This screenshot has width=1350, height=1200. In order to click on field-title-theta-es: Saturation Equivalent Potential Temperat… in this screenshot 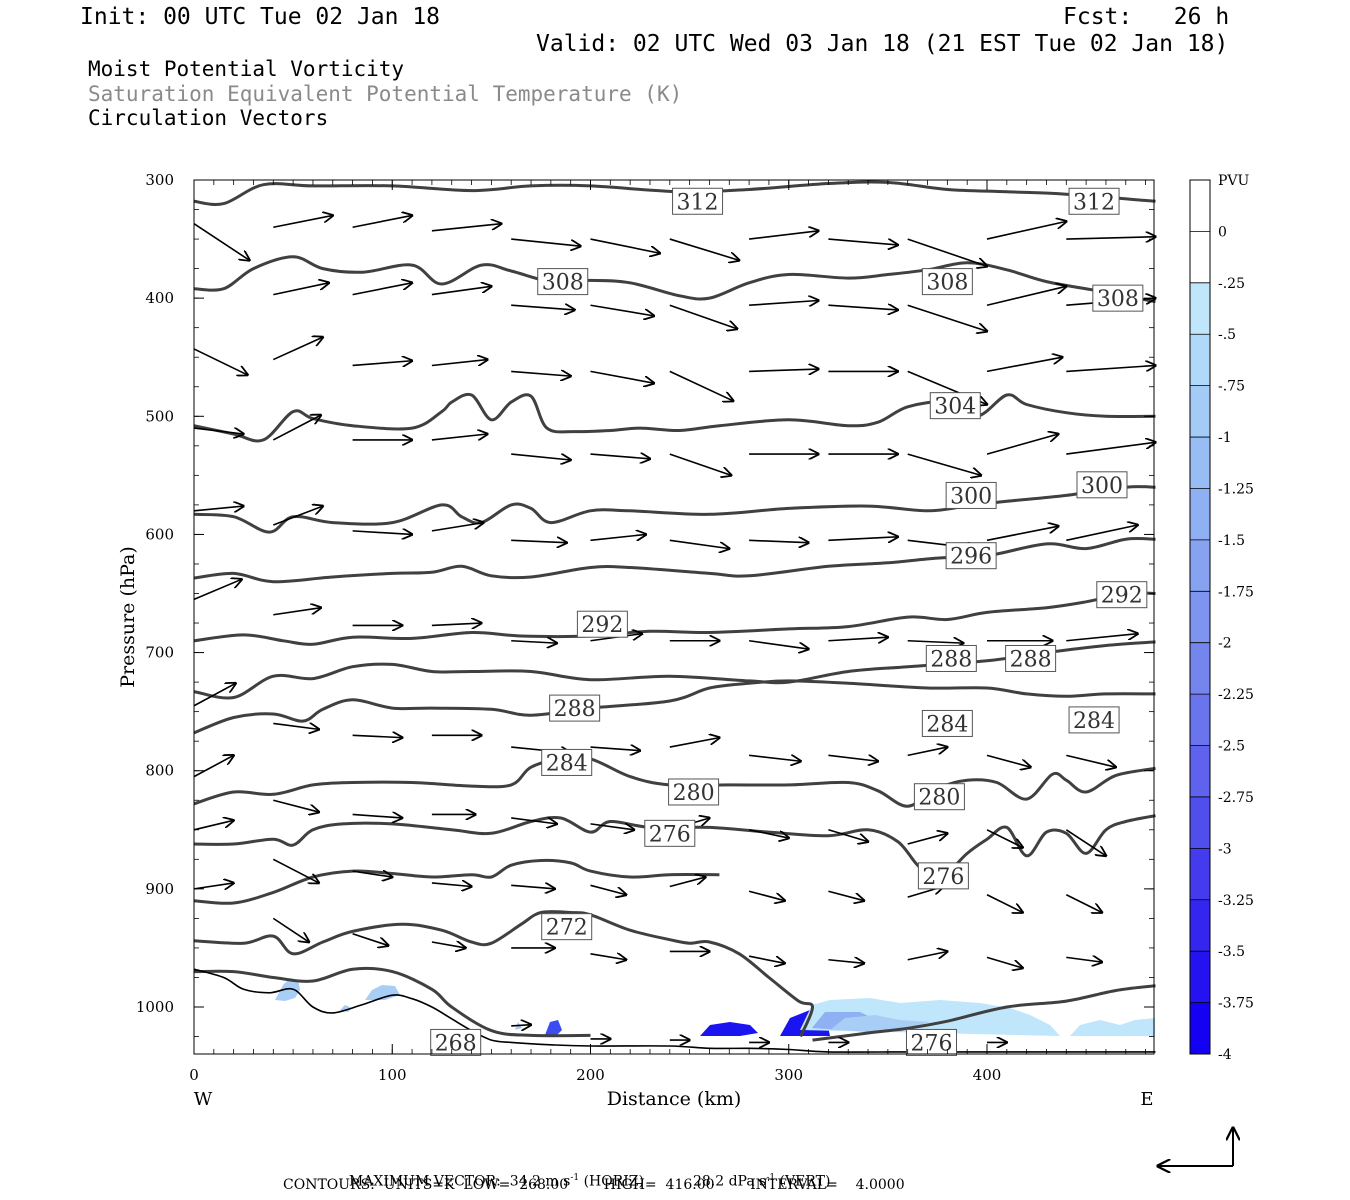, I will do `click(385, 94)`.